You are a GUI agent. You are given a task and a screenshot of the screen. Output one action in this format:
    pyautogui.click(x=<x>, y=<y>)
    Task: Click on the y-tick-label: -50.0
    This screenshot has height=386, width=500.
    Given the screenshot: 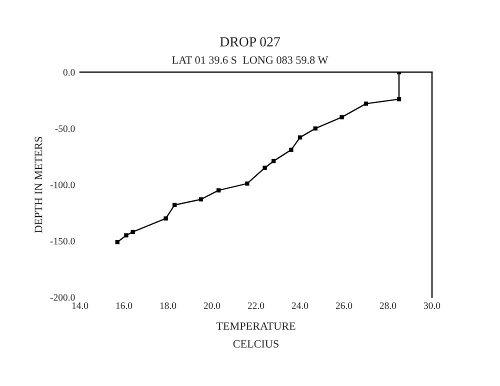 What is the action you would take?
    pyautogui.click(x=65, y=128)
    